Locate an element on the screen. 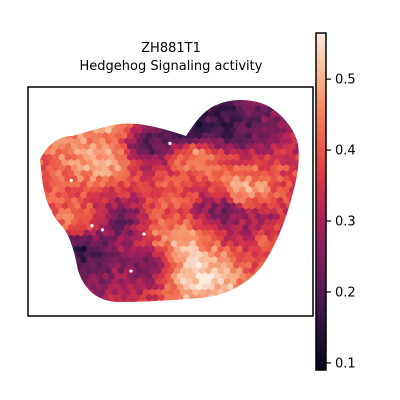  colorbar-tick-label: 0.3 is located at coordinates (345, 222).